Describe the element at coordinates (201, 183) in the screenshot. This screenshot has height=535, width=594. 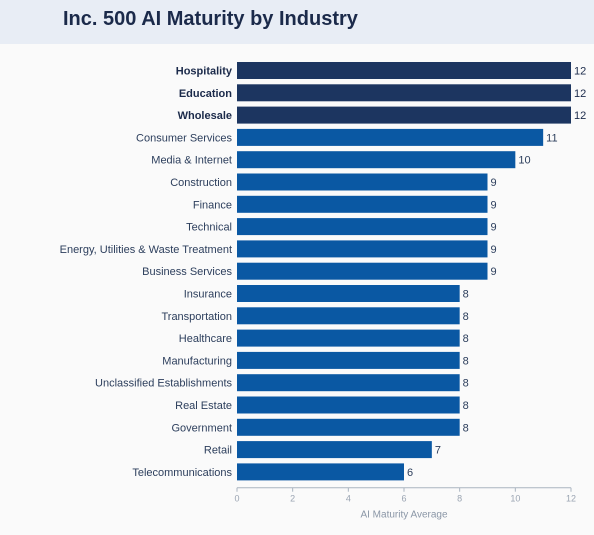
I see `category-label-construction: Construction` at that location.